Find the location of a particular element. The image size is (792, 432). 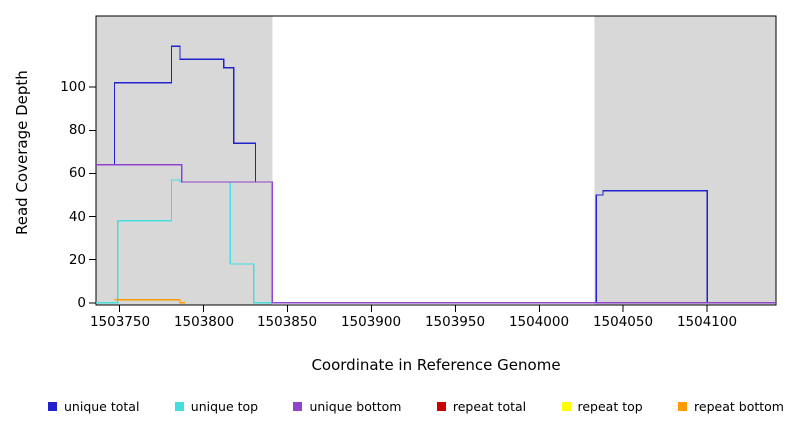

legend-item-repeat-top: repeat top is located at coordinates (602, 406).